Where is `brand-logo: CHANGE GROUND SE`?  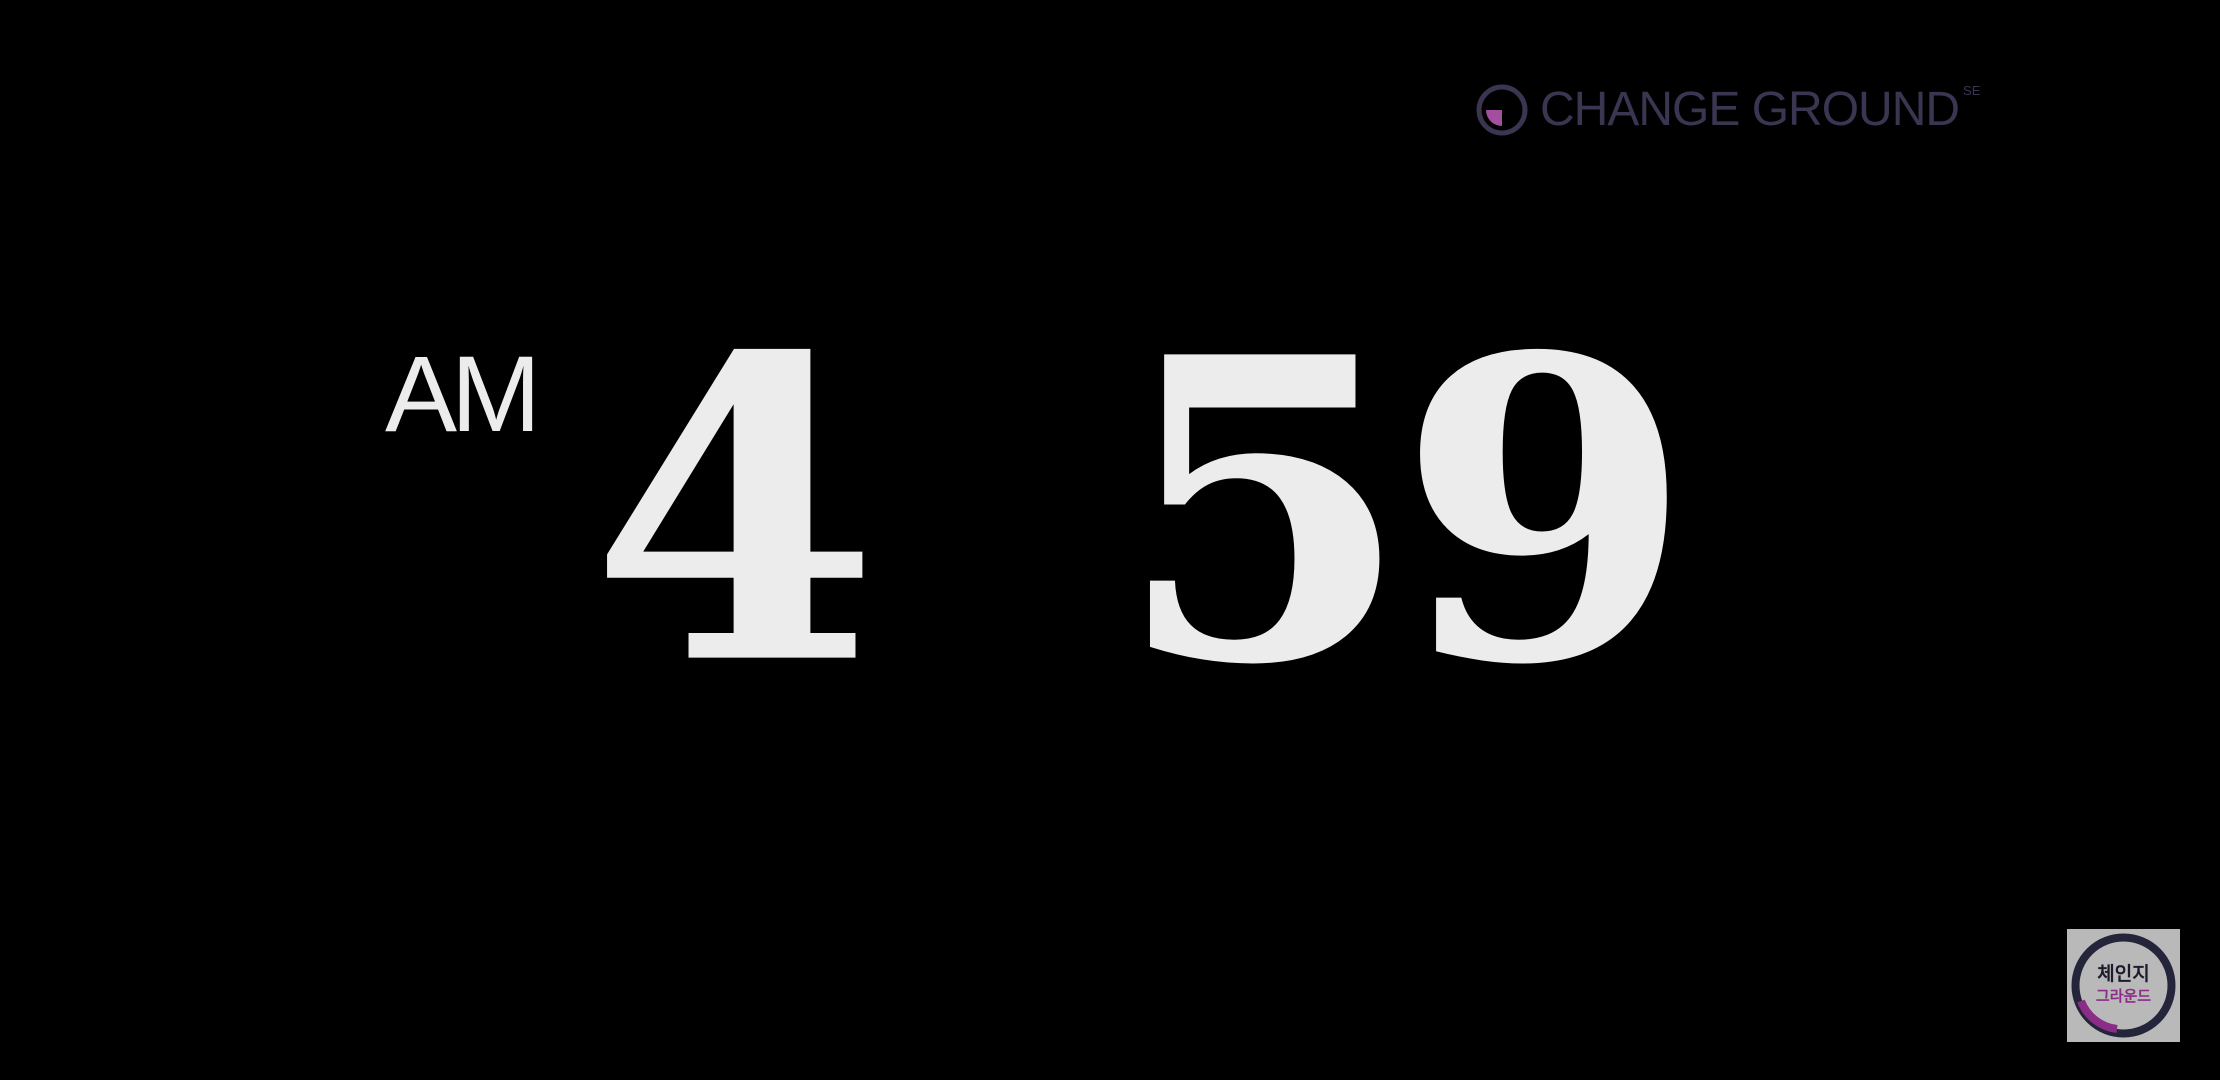
brand-logo: CHANGE GROUND SE is located at coordinates (1727, 110).